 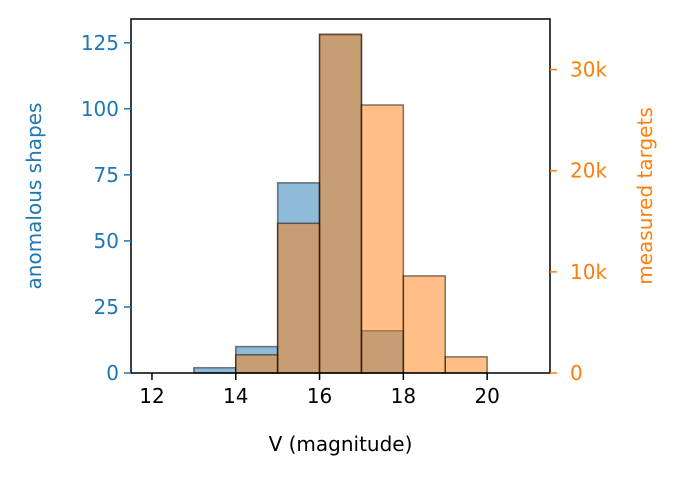 What do you see at coordinates (588, 70) in the screenshot?
I see `right-tick-label: 30k` at bounding box center [588, 70].